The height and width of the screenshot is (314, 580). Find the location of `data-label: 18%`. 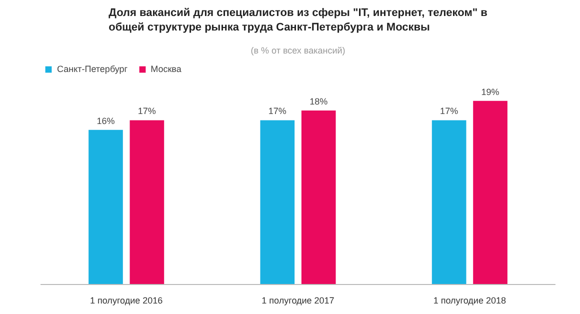

data-label: 18% is located at coordinates (319, 101).